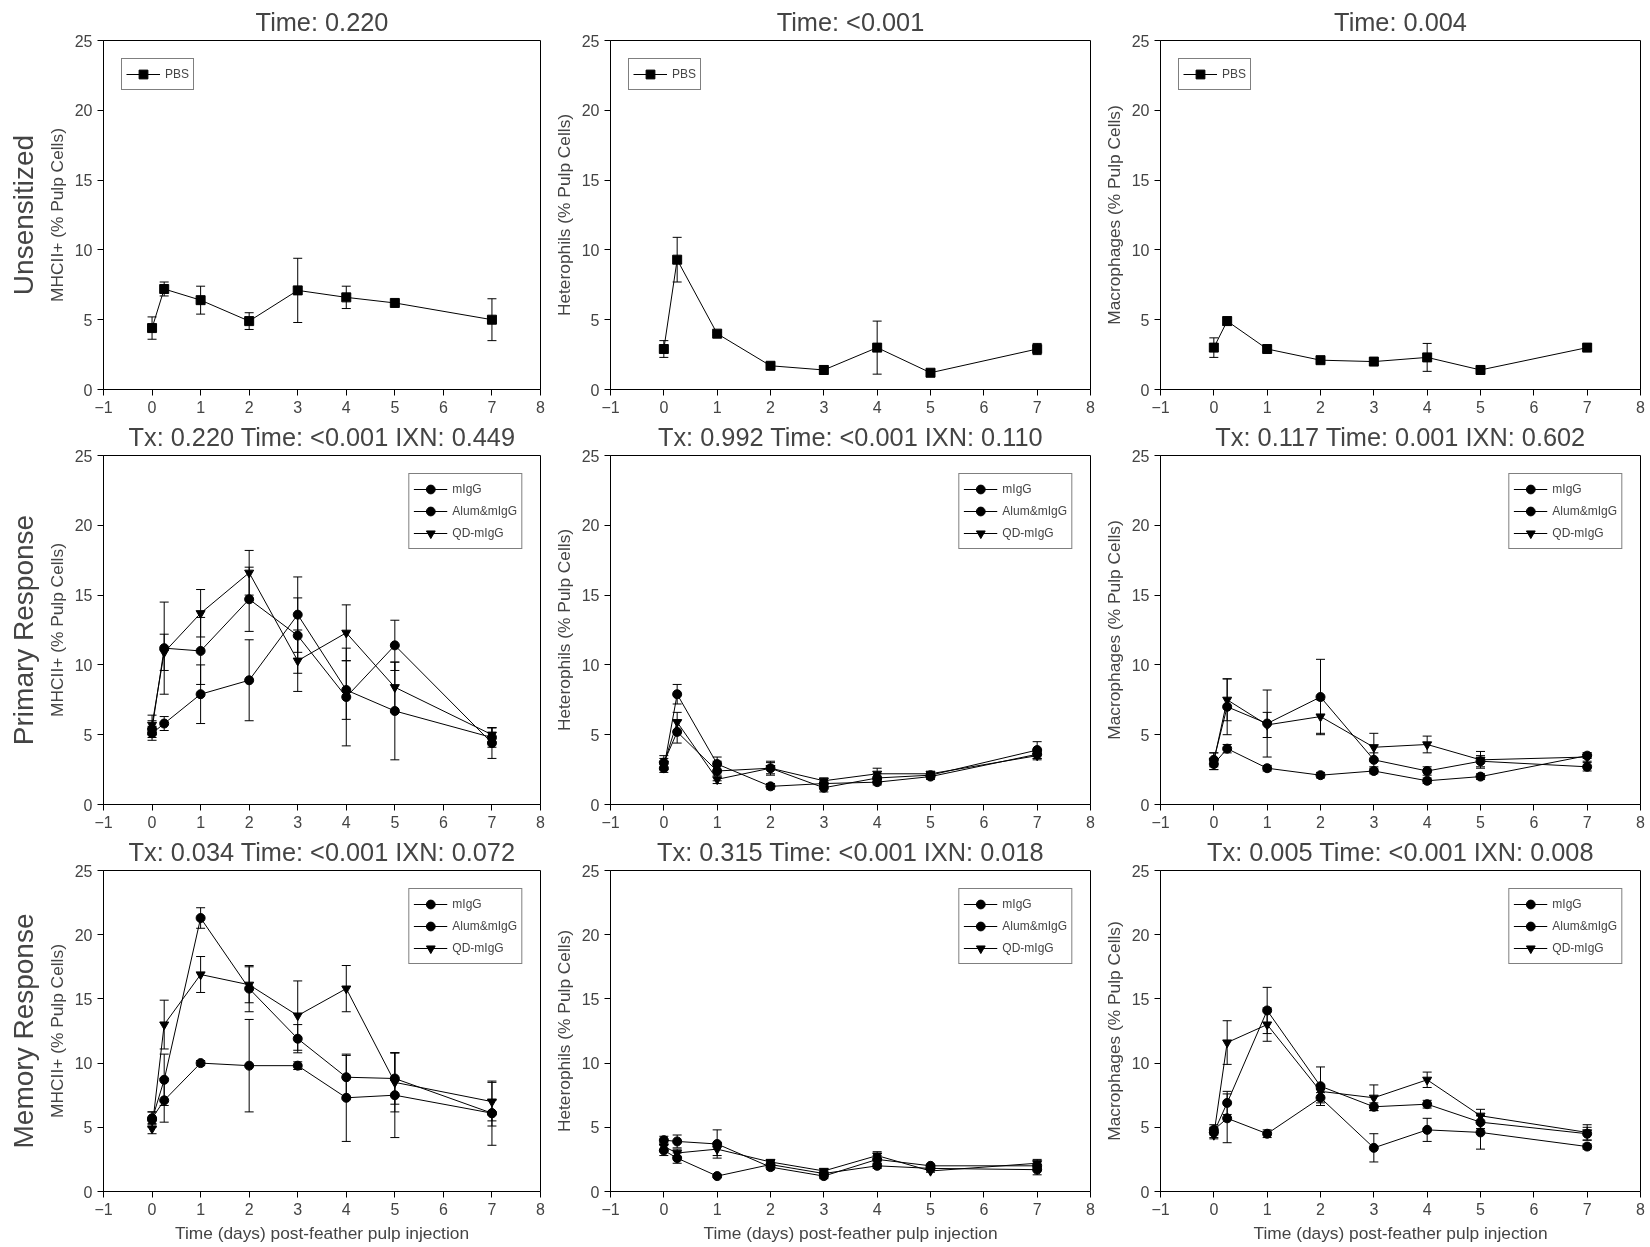 The height and width of the screenshot is (1247, 1650). What do you see at coordinates (850, 851) in the screenshot?
I see `chart-title: Tx: 0.315 Time: <0.001 IXN: 0.018` at bounding box center [850, 851].